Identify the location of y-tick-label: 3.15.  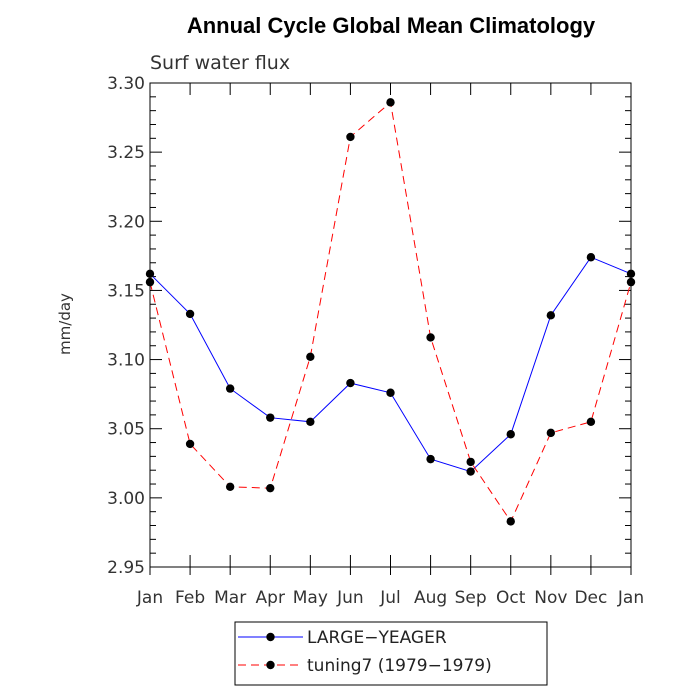
(126, 291).